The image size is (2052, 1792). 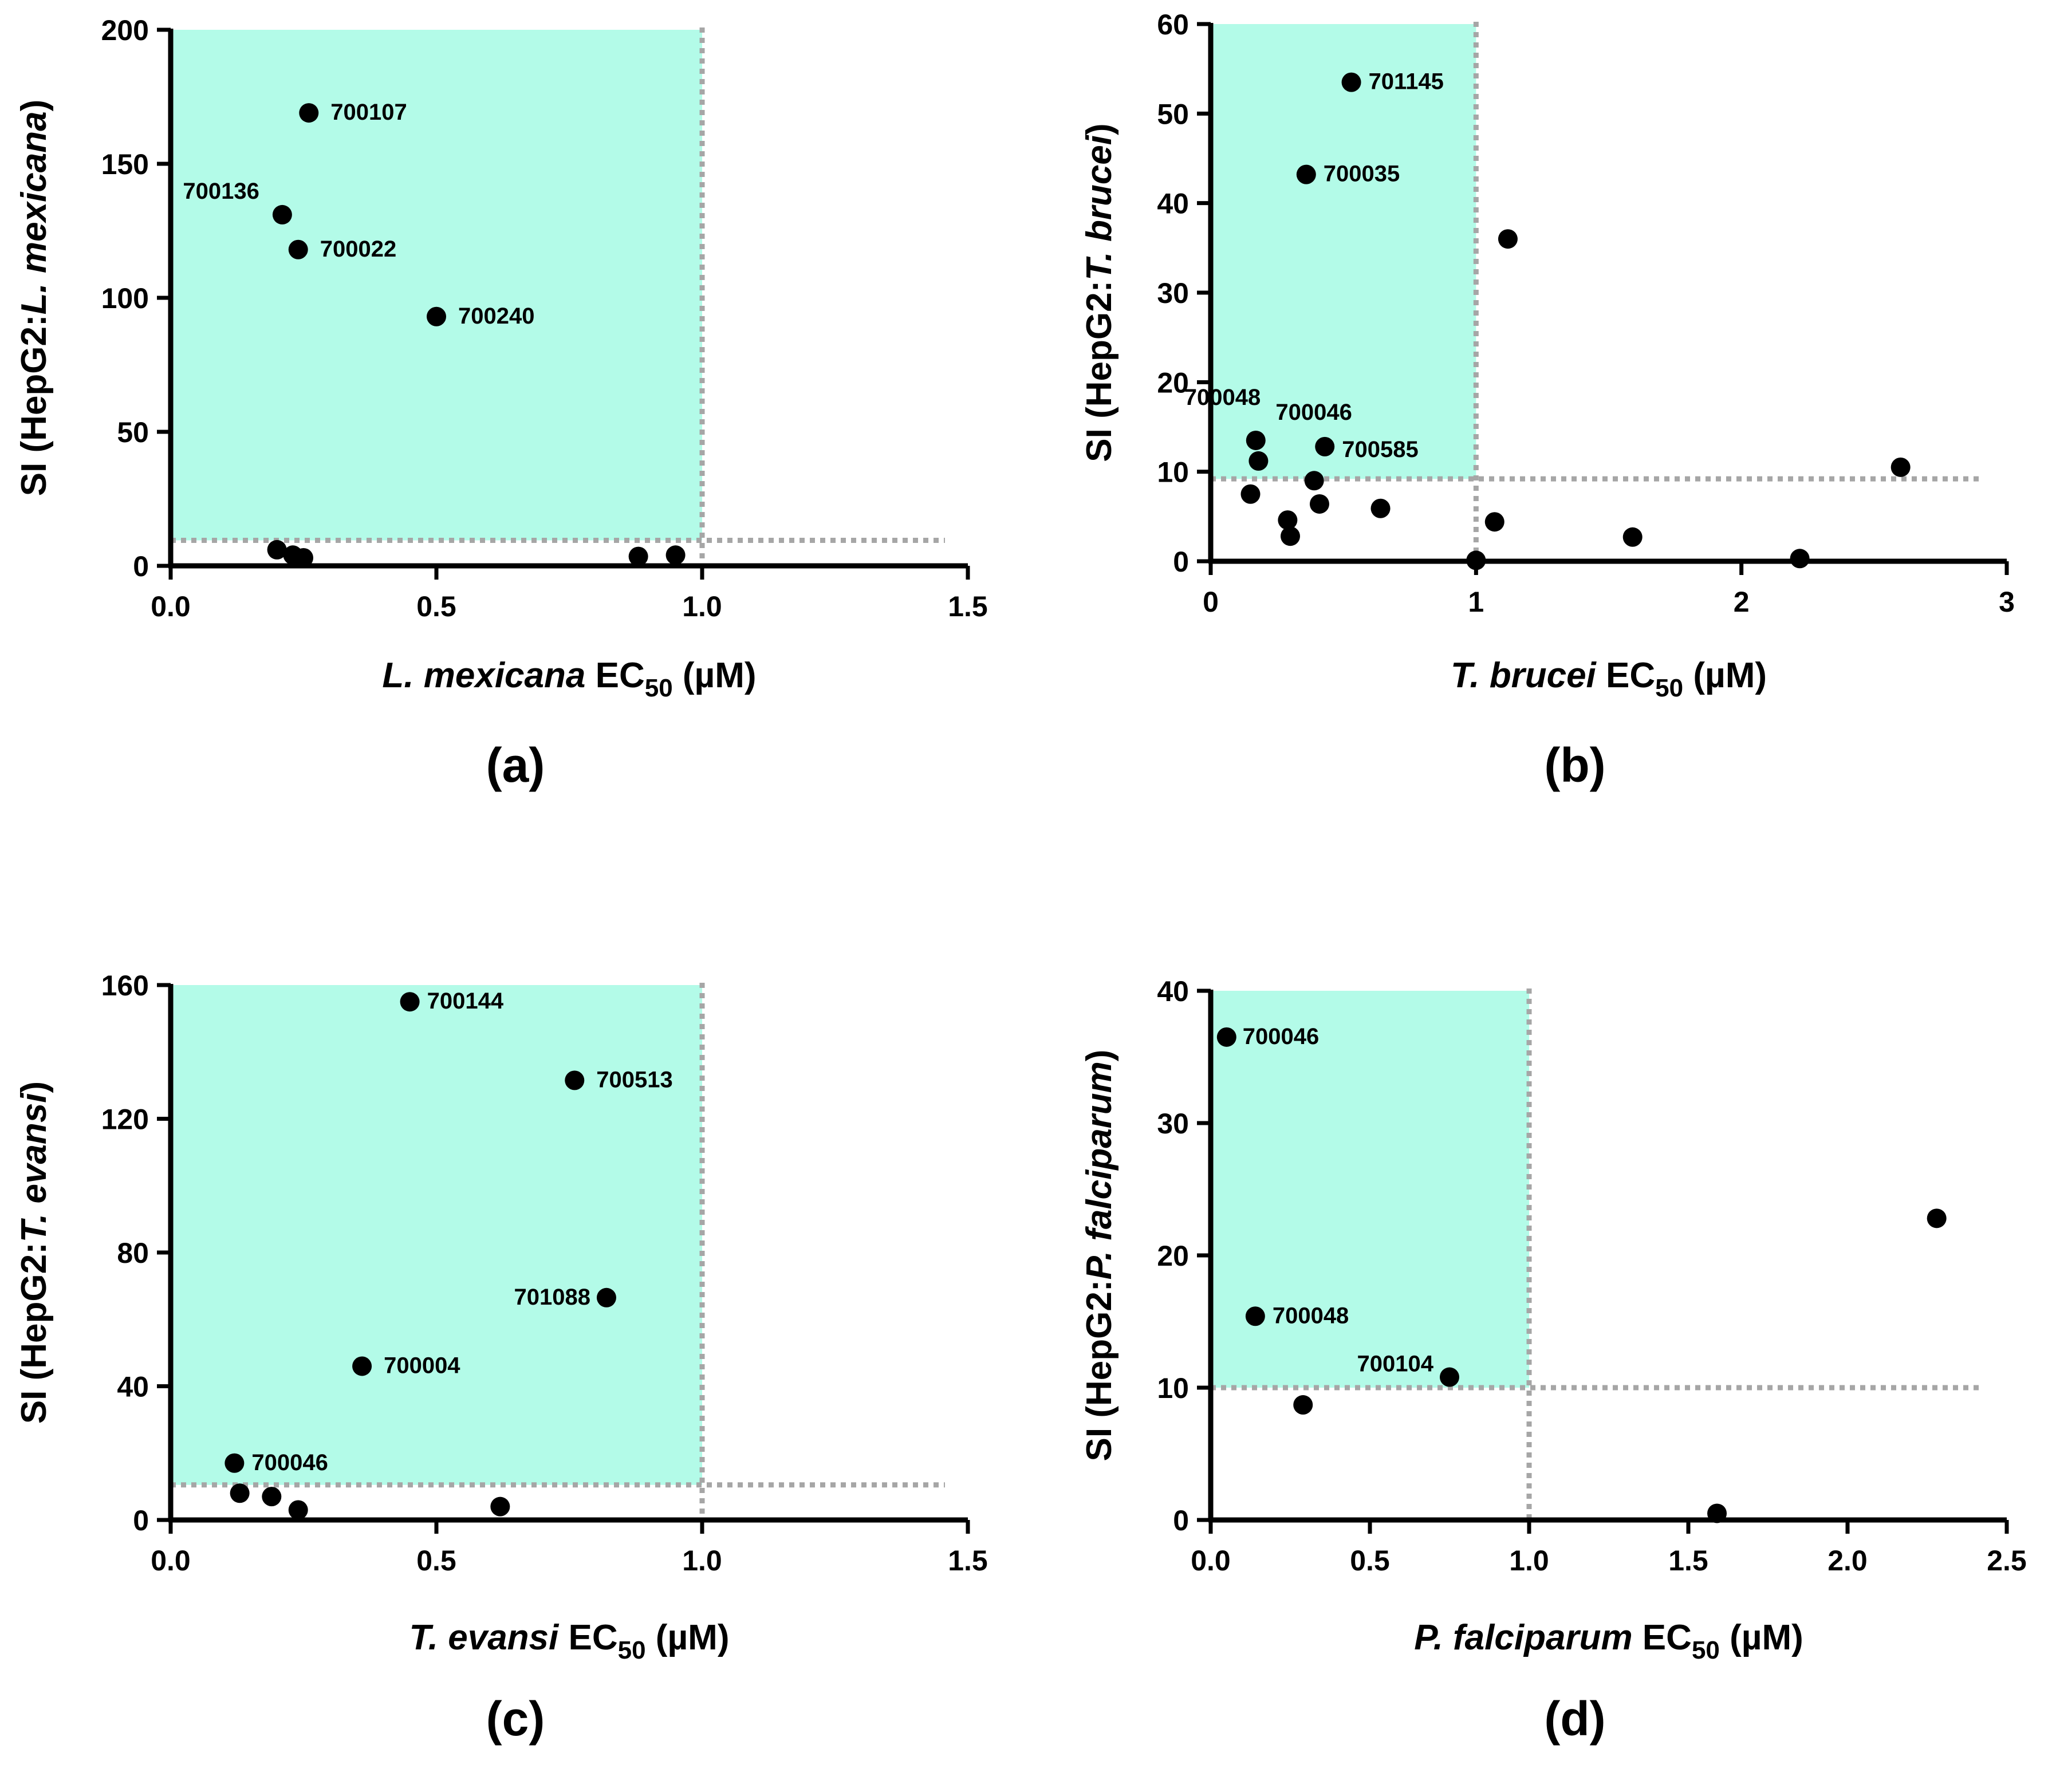 What do you see at coordinates (133, 1253) in the screenshot?
I see `y-tick-label: 80` at bounding box center [133, 1253].